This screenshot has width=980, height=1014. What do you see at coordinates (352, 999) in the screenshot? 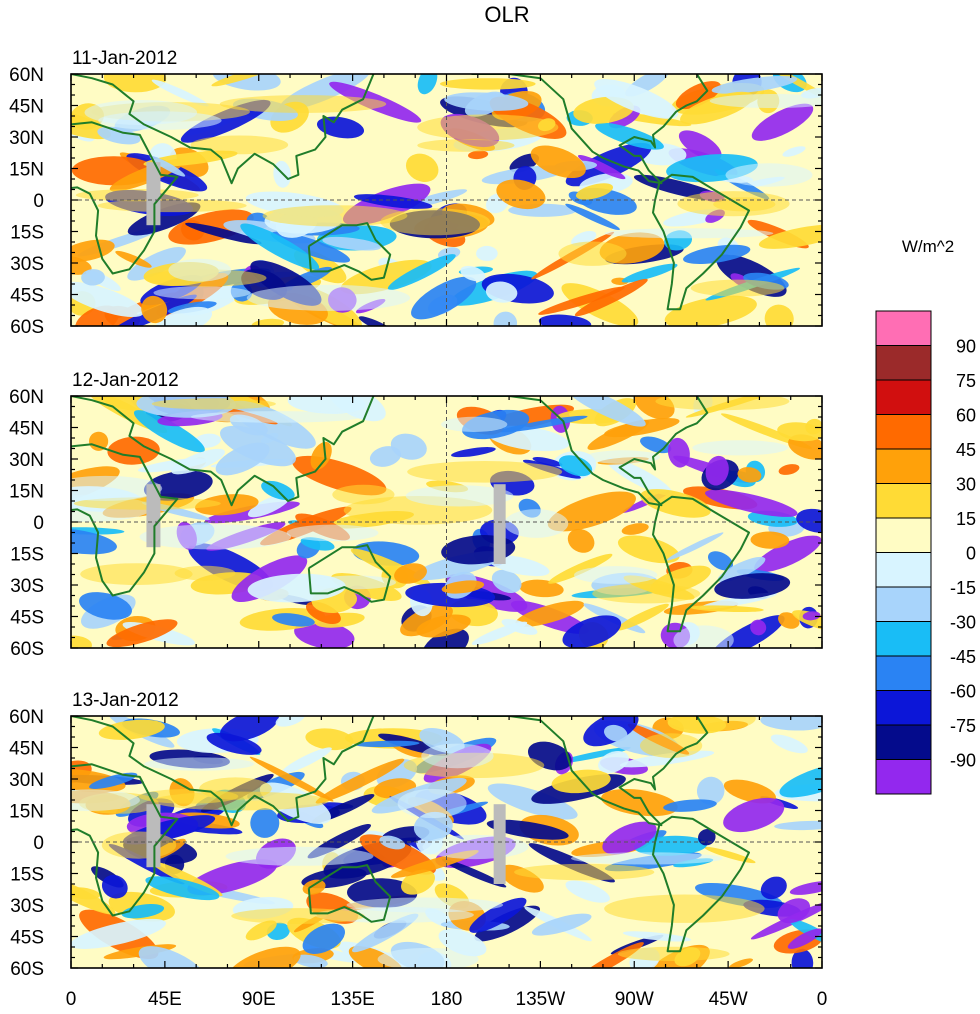
I see `longitude-label: 135E` at bounding box center [352, 999].